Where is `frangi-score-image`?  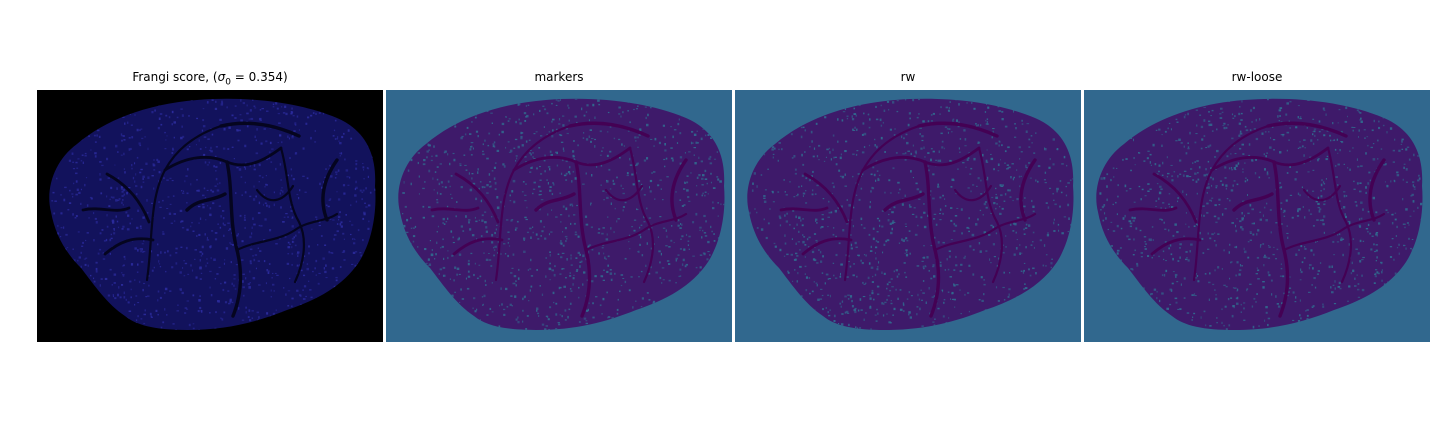 frangi-score-image is located at coordinates (210, 216).